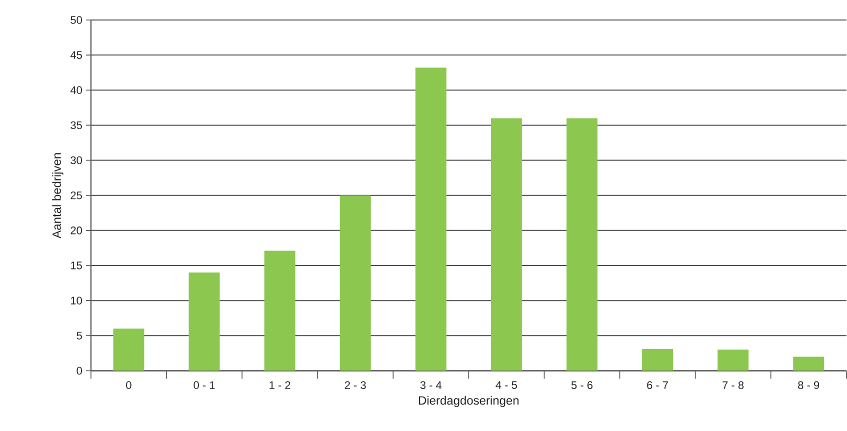  Describe the element at coordinates (506, 385) in the screenshot. I see `x-tick-label: 4 - 5` at that location.